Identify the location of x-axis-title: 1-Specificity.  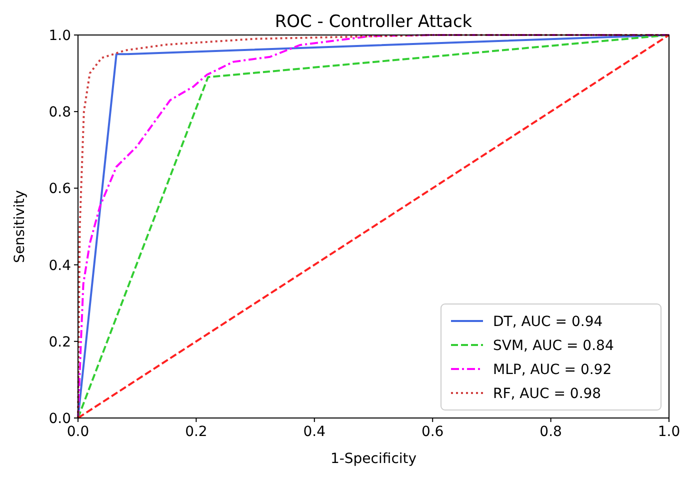
(373, 459).